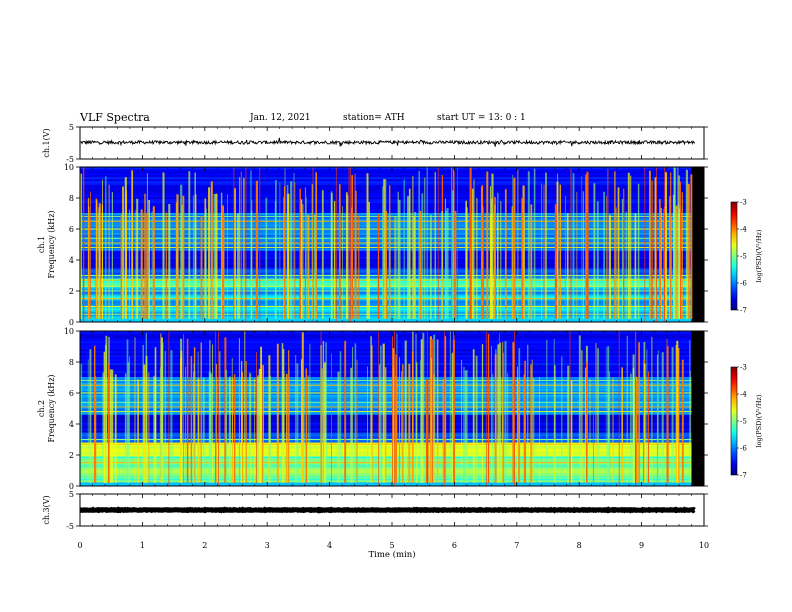 The height and width of the screenshot is (612, 792). What do you see at coordinates (579, 545) in the screenshot?
I see `x-tick-label: 8` at bounding box center [579, 545].